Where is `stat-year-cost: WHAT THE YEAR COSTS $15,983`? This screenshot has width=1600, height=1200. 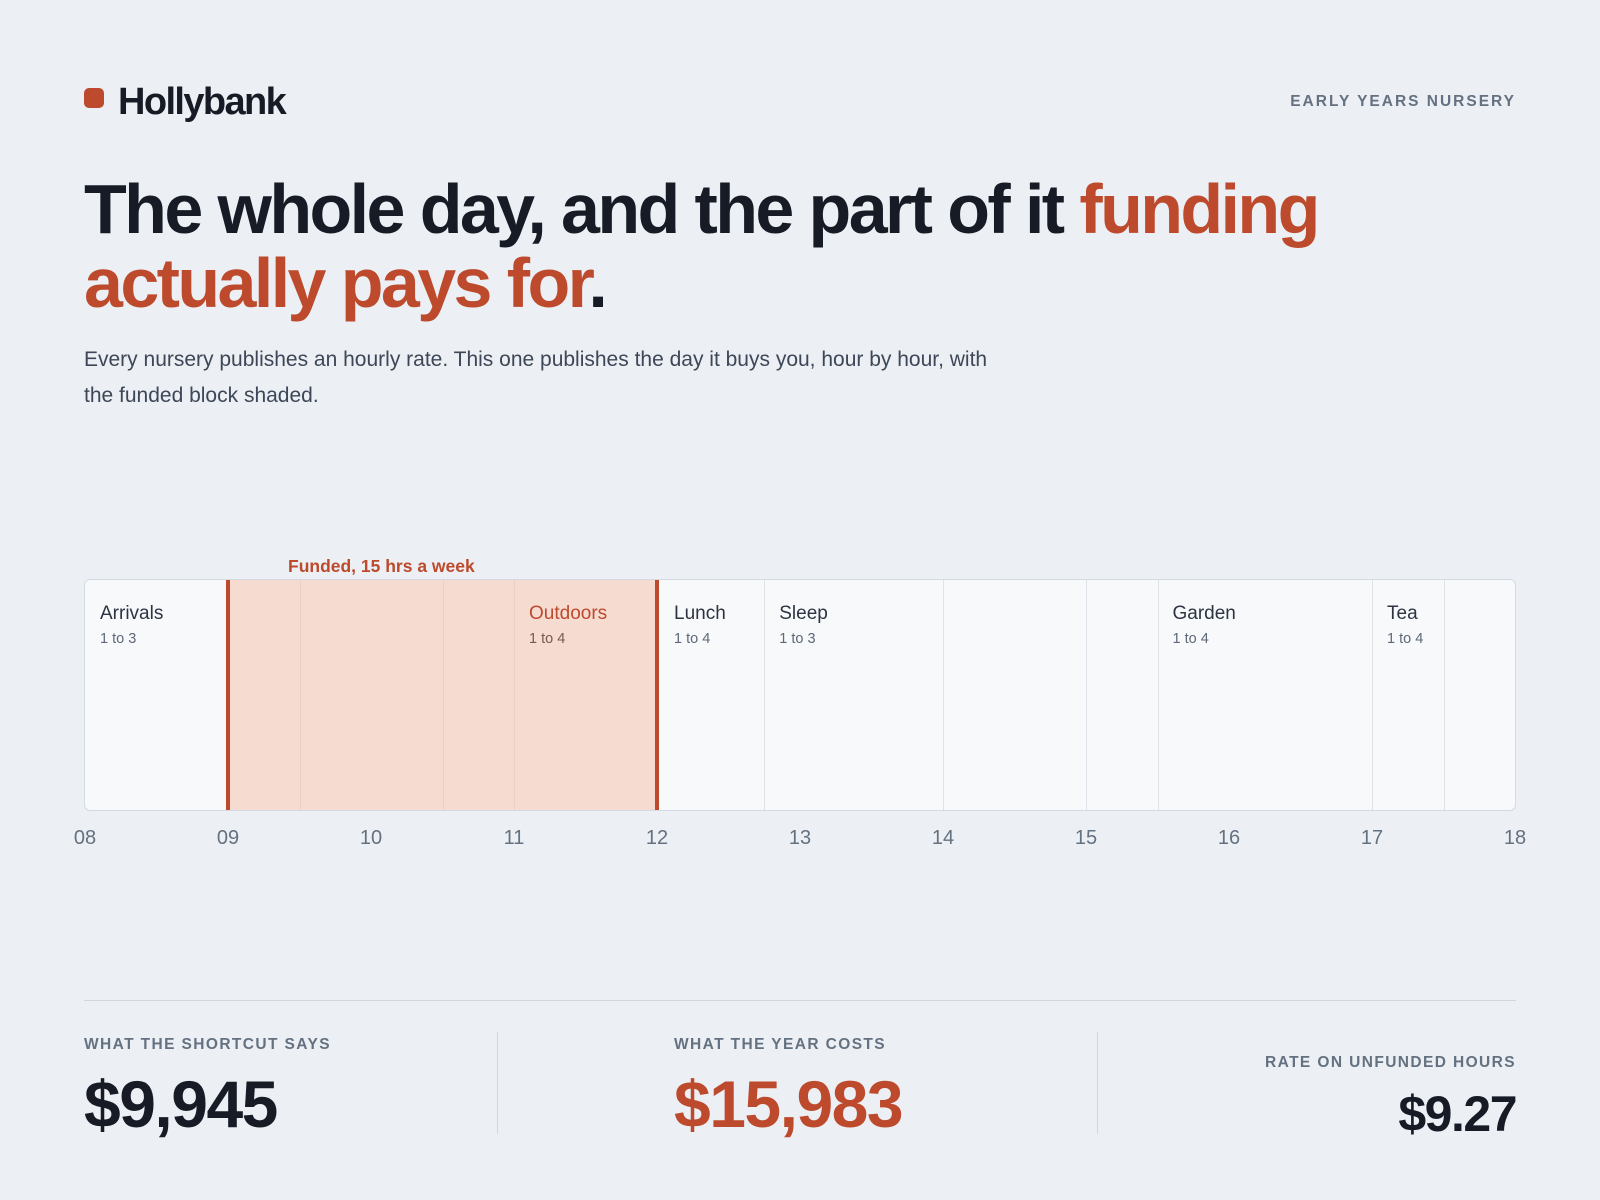 stat-year-cost: WHAT THE YEAR COSTS $15,983 is located at coordinates (789, 1088).